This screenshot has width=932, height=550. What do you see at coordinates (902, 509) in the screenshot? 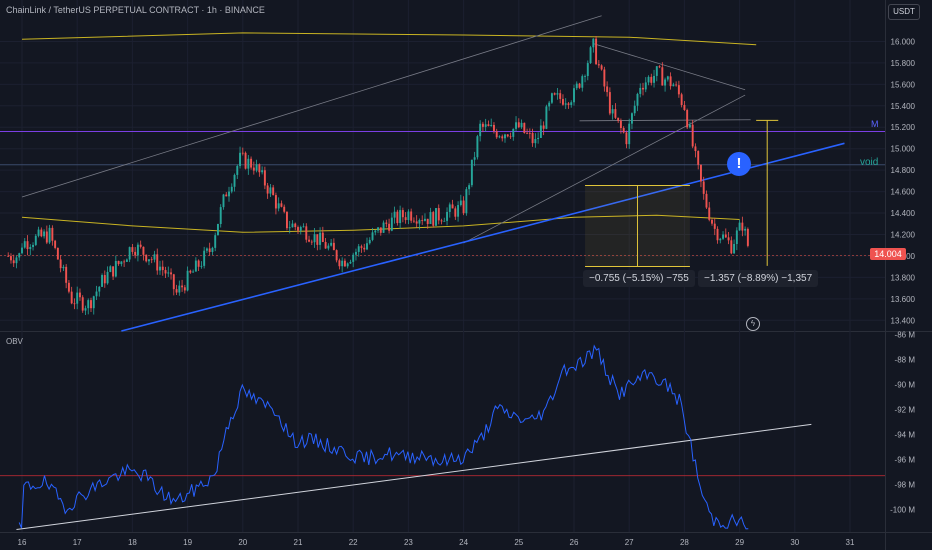
I see `obv-tick-label: -100 M` at bounding box center [902, 509].